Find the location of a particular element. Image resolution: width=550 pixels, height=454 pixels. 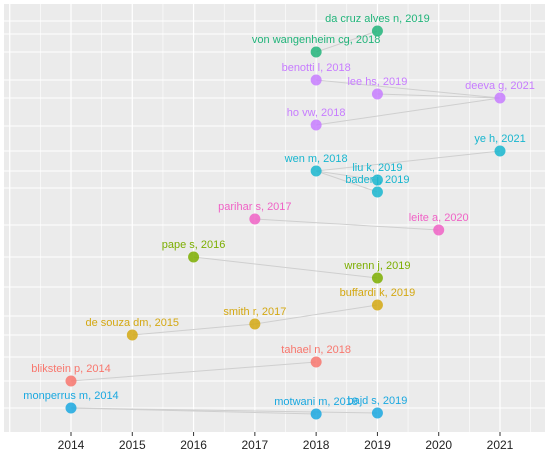

paper-label: leite a, 2020 is located at coordinates (439, 218).